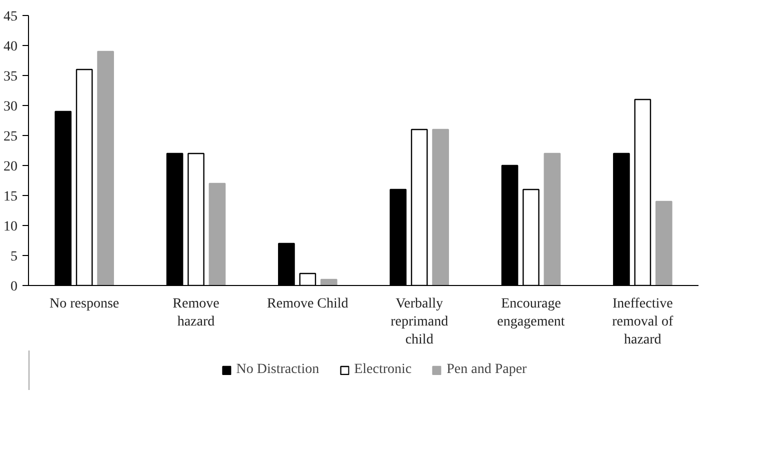  Describe the element at coordinates (383, 370) in the screenshot. I see `legend-label: Electronic` at that location.